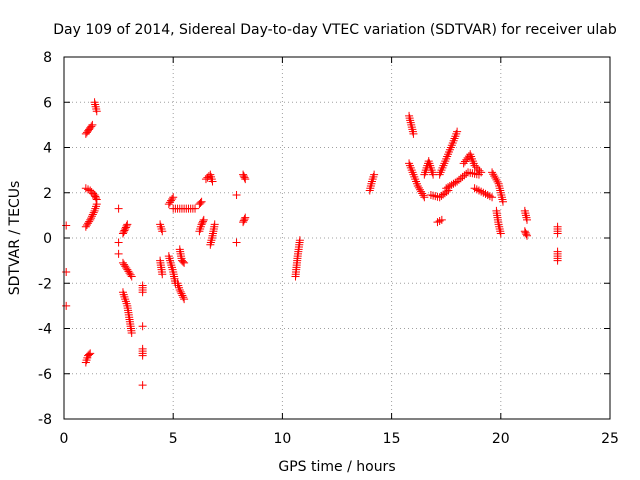  What do you see at coordinates (64, 439) in the screenshot?
I see `x-tick-label: 0` at bounding box center [64, 439].